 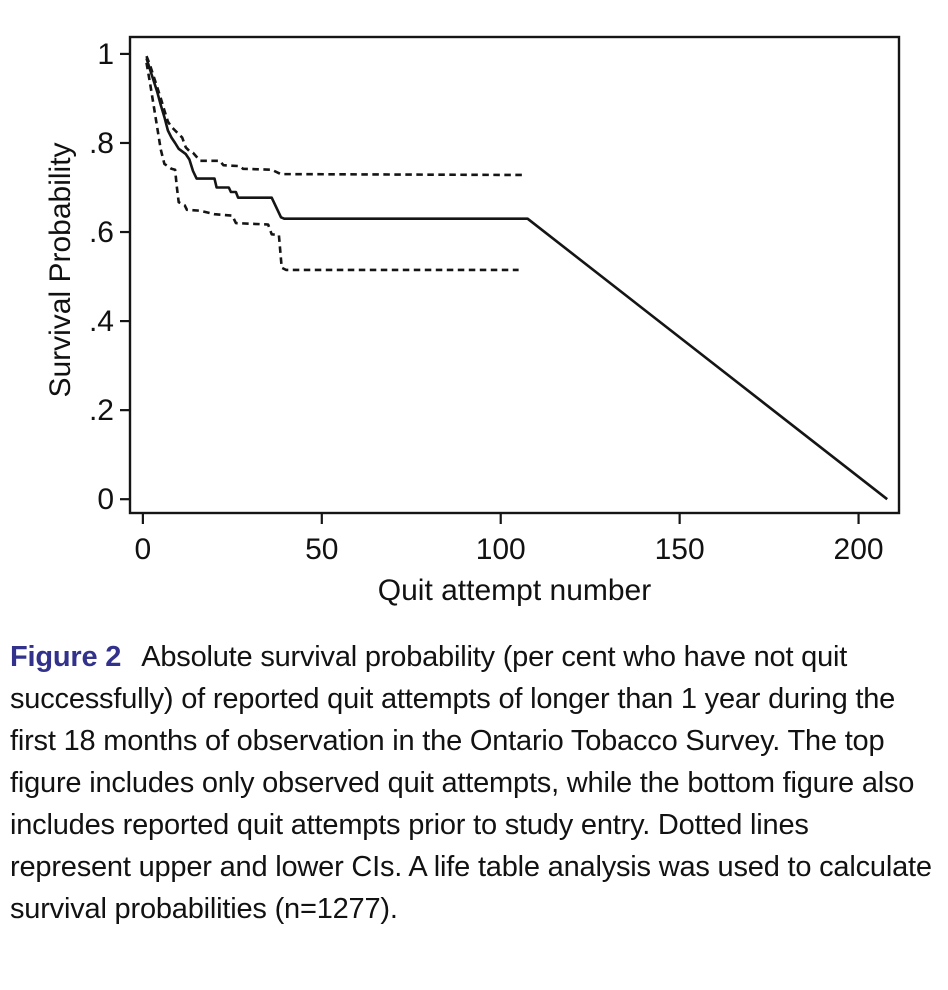 I want to click on y-axis-title: Survival Probability, so click(x=60, y=269).